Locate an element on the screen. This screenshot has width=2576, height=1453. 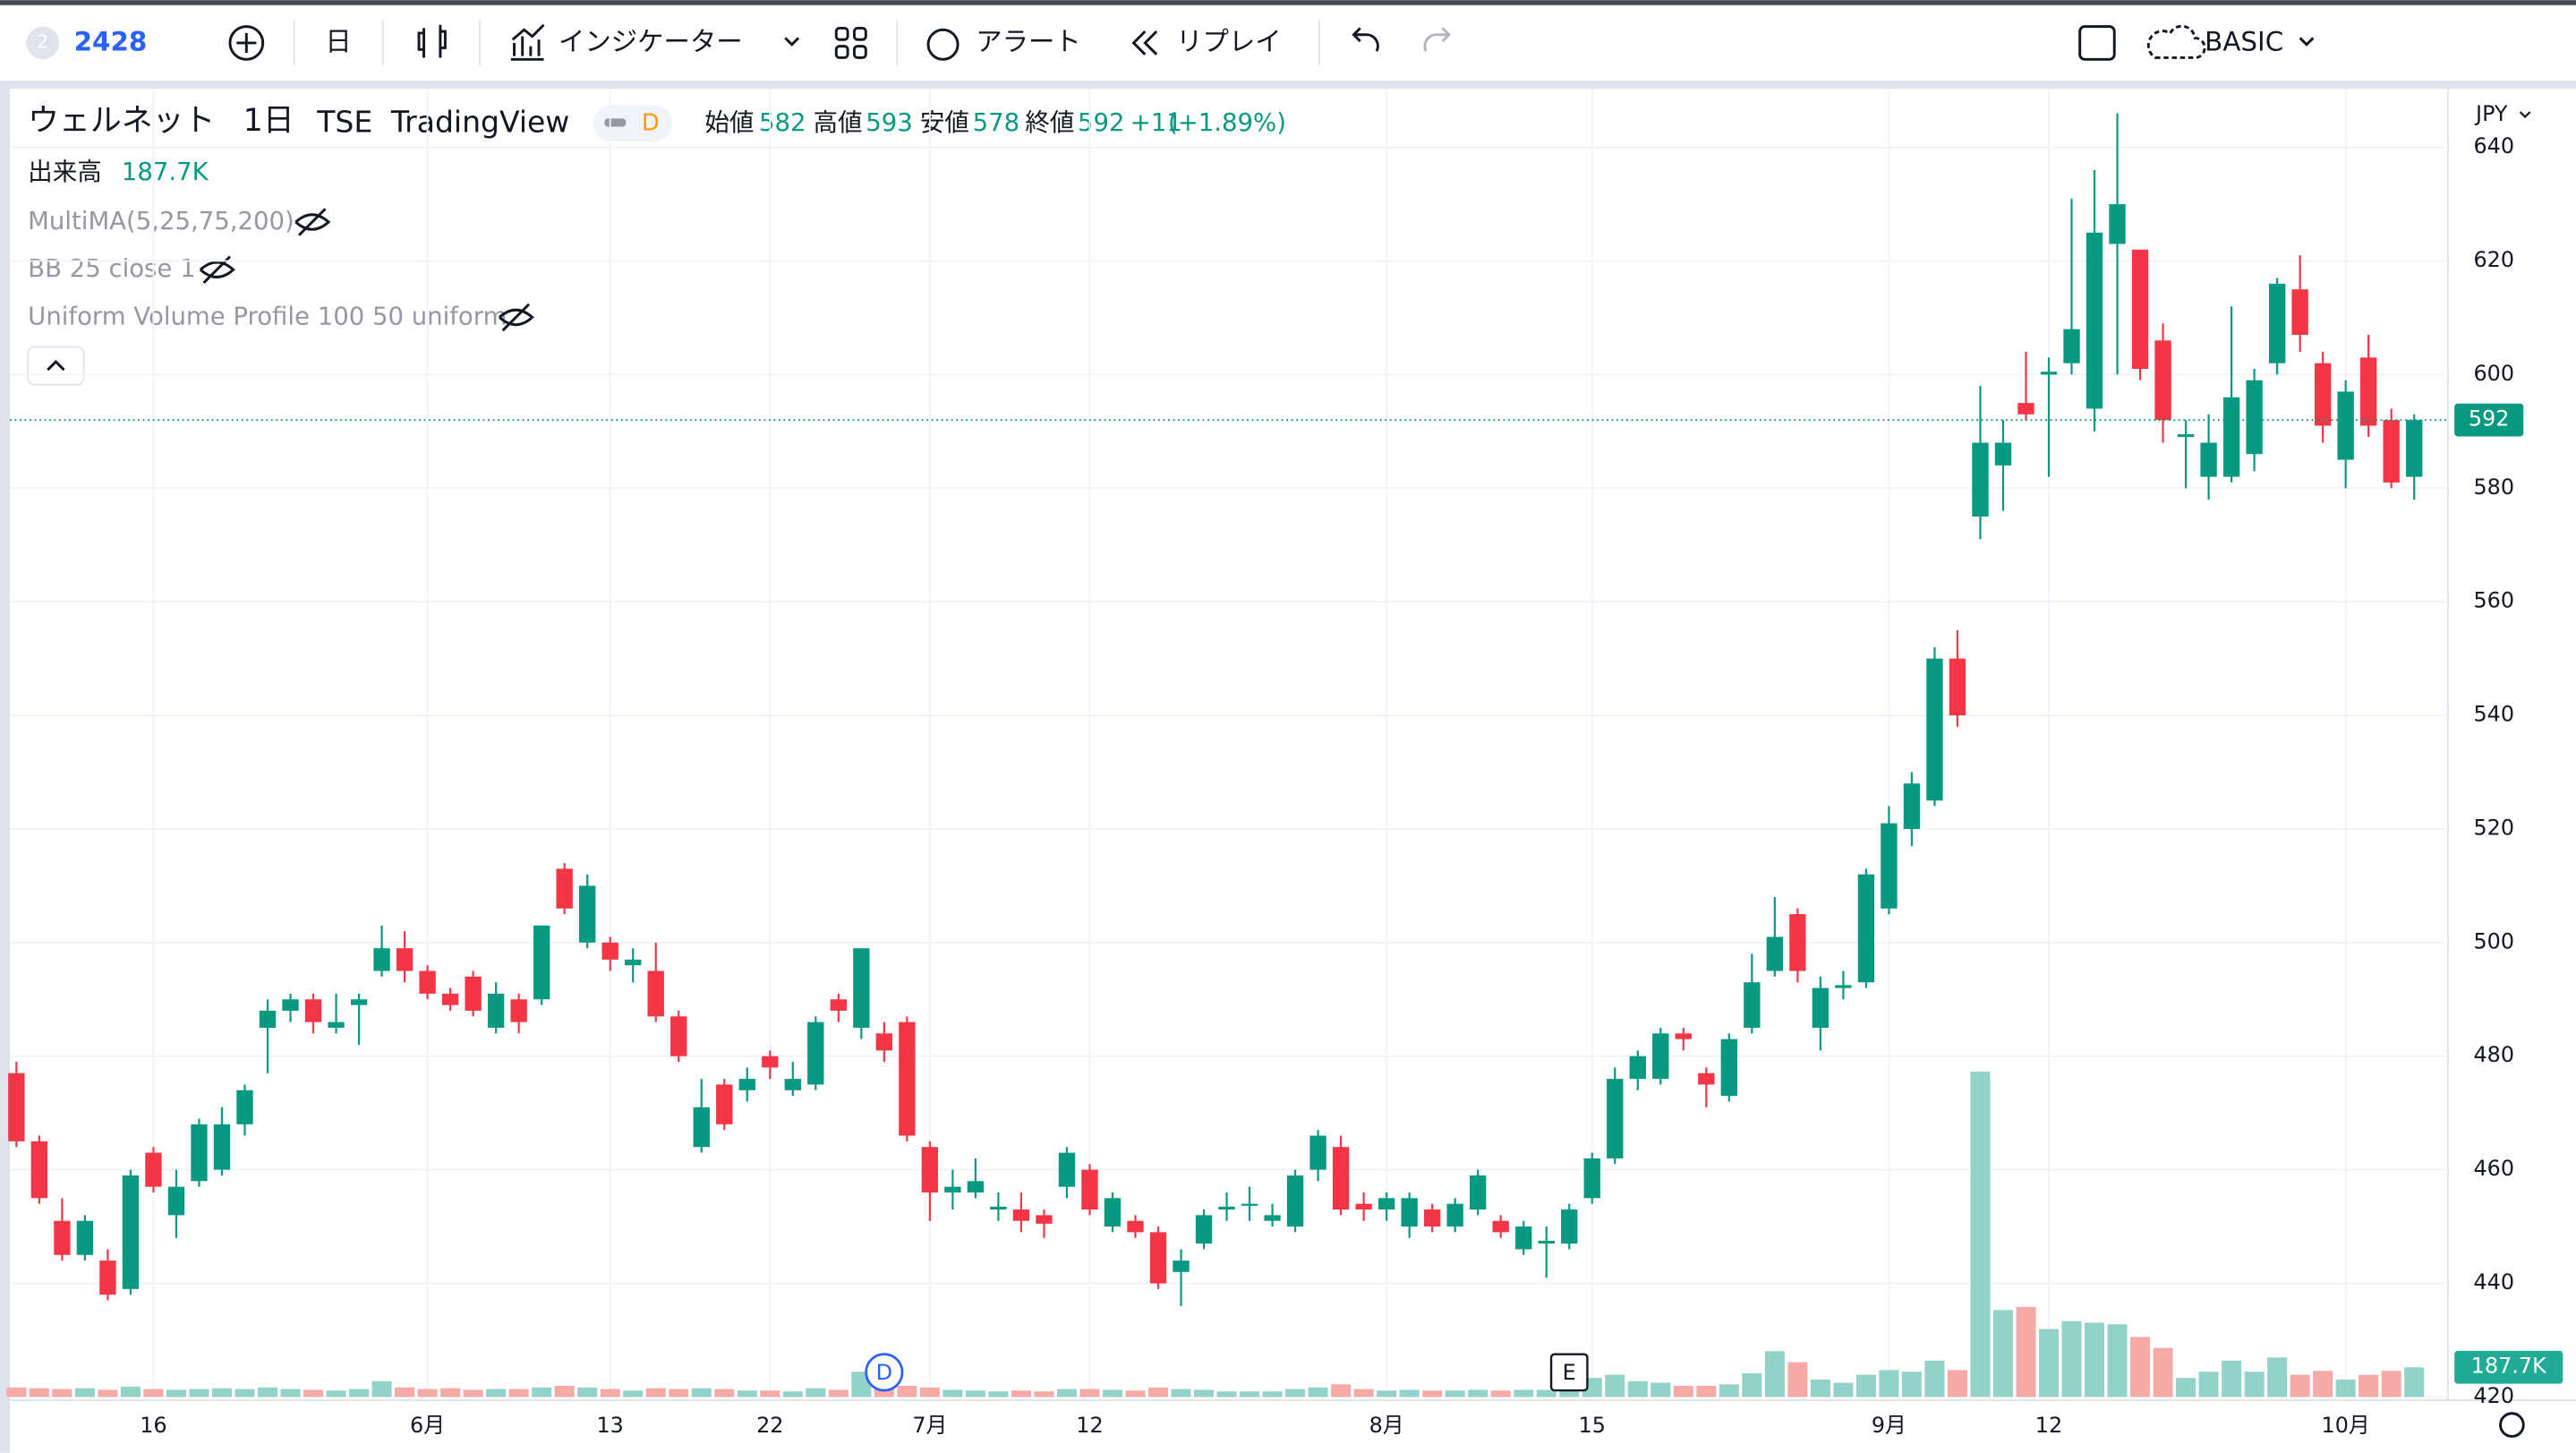
status-pill is located at coordinates (632, 123).